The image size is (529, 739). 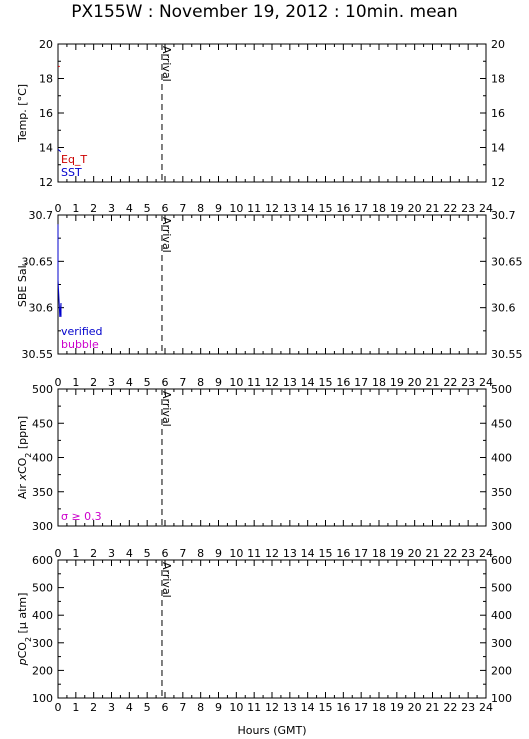 I want to click on y-tick-label-left: 350, so click(x=42, y=492).